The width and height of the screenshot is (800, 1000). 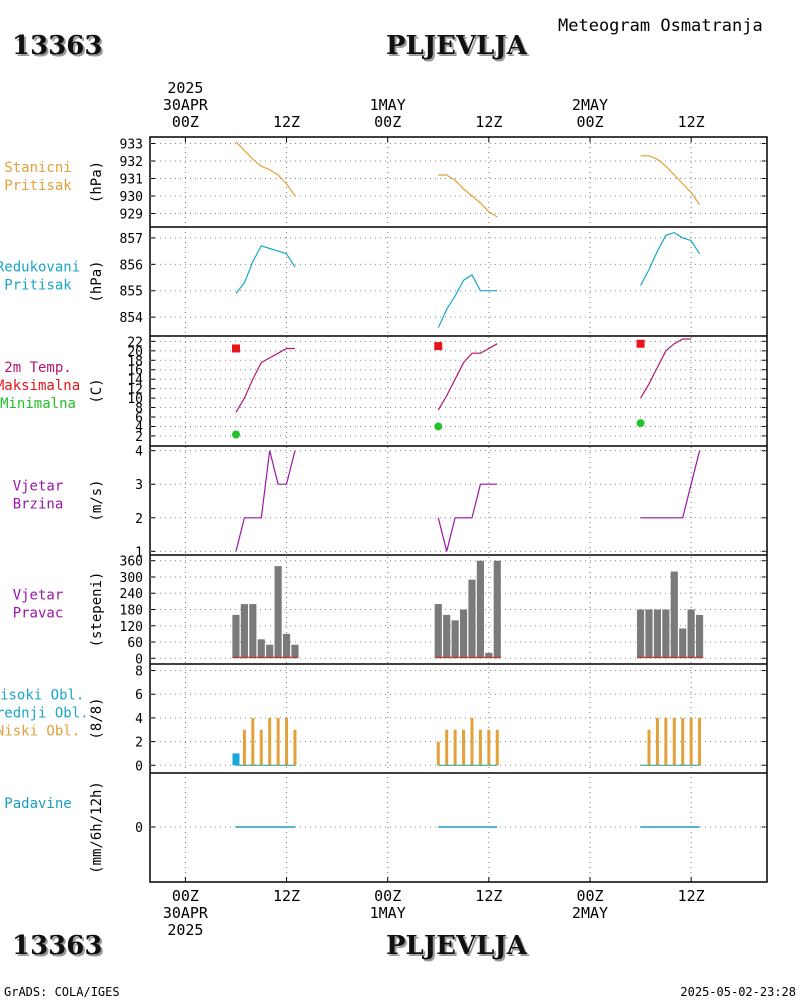 What do you see at coordinates (590, 913) in the screenshot?
I see `date-label-bottom: 2MAY` at bounding box center [590, 913].